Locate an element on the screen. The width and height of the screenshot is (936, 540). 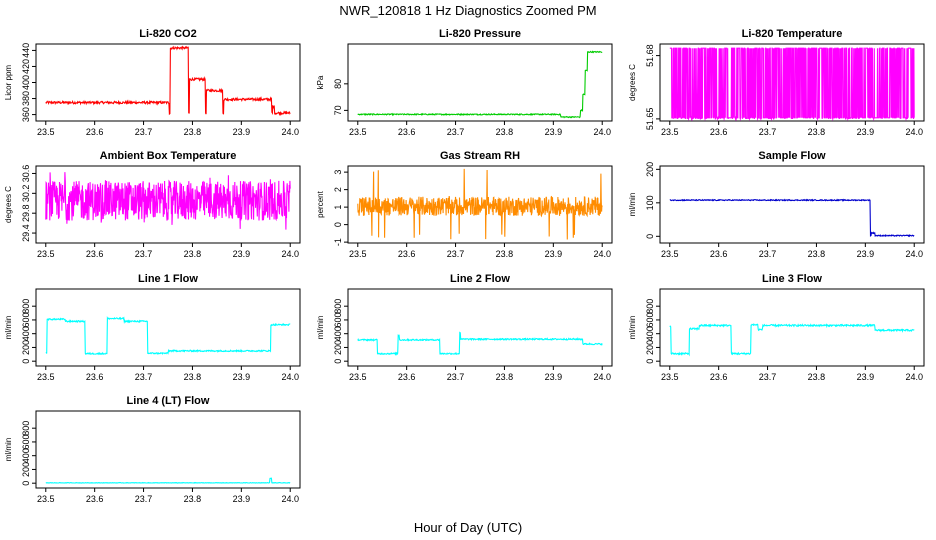
series-line-line4 is located at coordinates (168, 480).